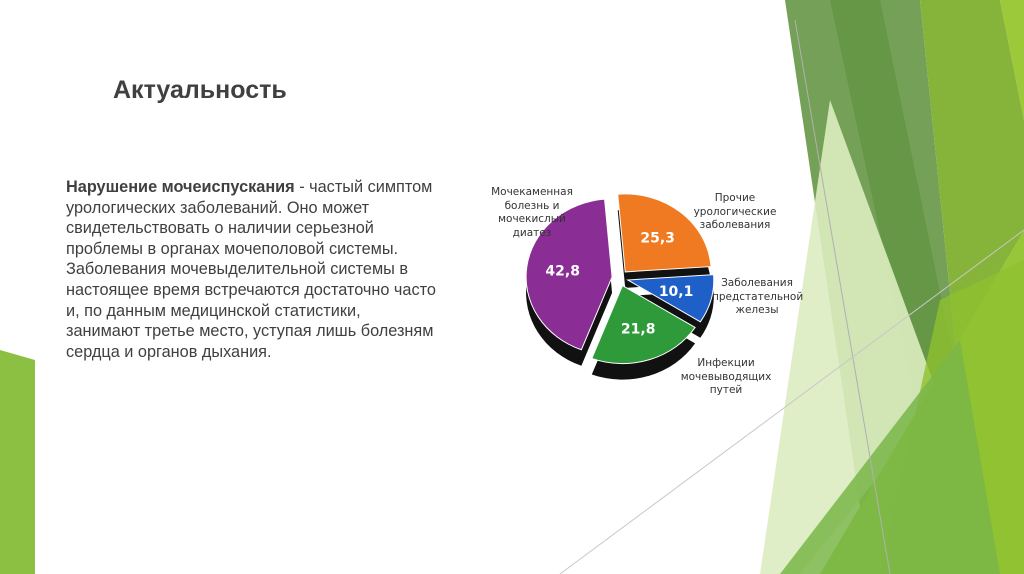 This screenshot has height=574, width=1024. Describe the element at coordinates (562, 272) in the screenshot. I see `pie-value-label: 42,8` at that location.